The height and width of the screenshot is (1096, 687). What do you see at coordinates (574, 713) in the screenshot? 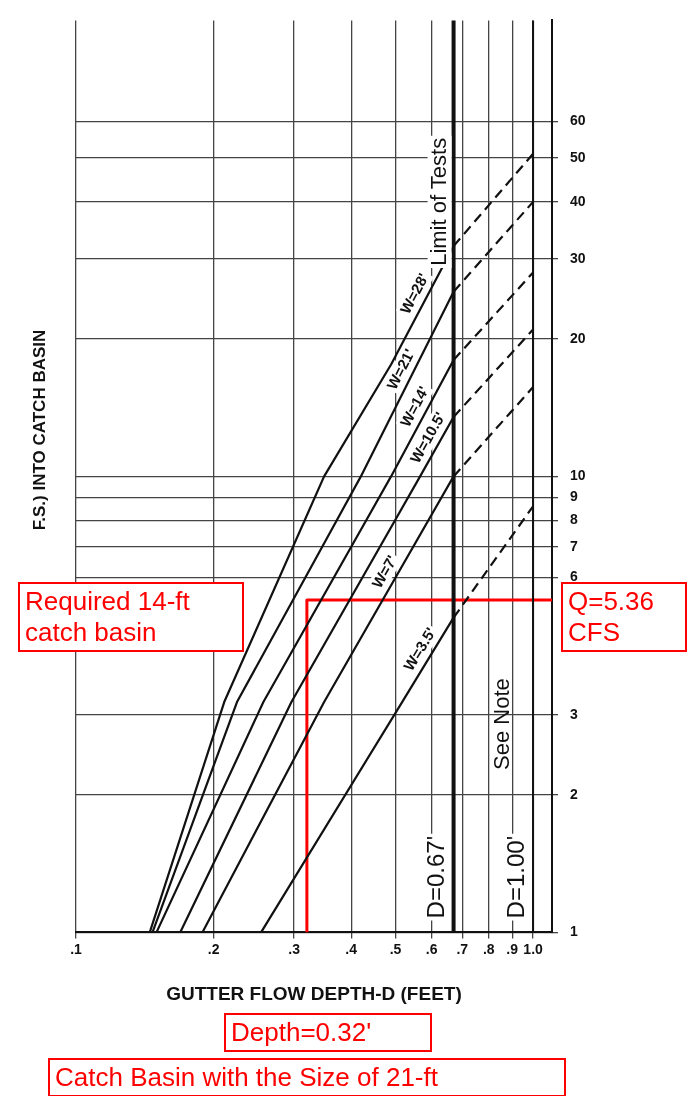
I see `y-tick-label: 3` at bounding box center [574, 713].